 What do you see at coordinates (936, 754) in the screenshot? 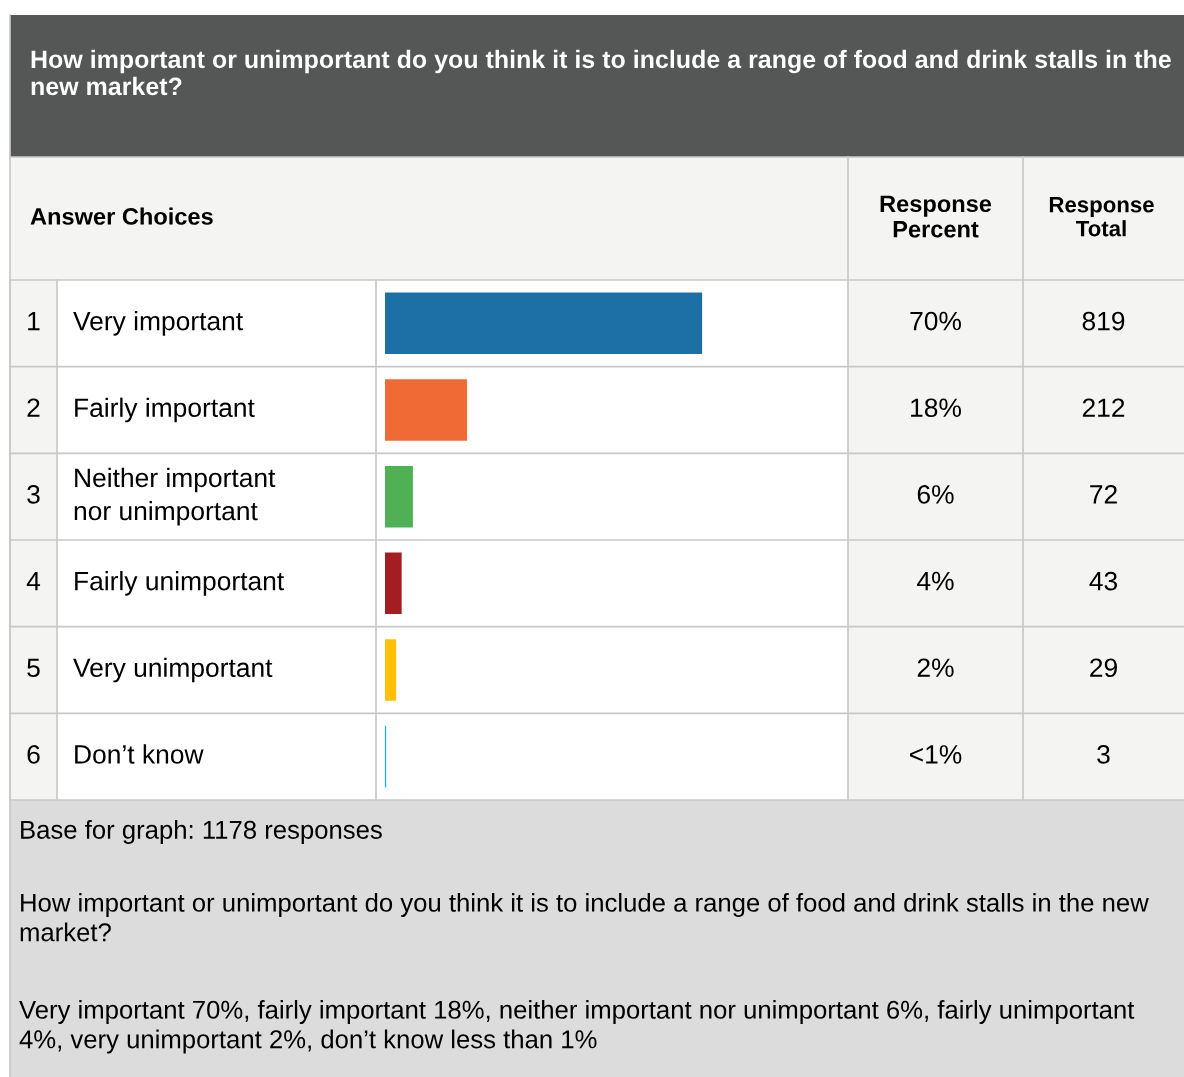
I see `text: <1%` at bounding box center [936, 754].